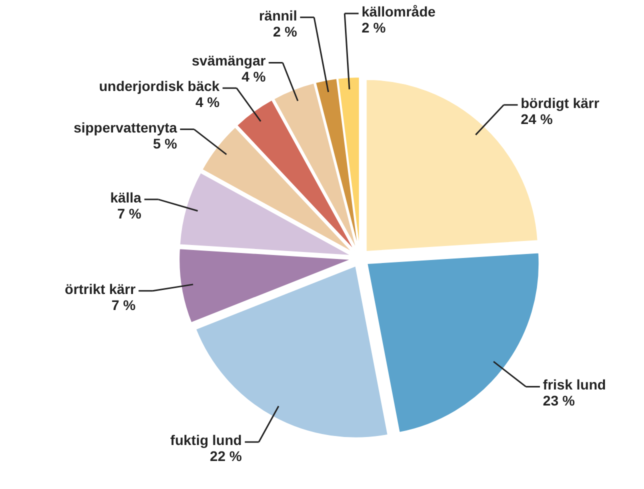 Image resolution: width=644 pixels, height=489 pixels. I want to click on slice-label: svämängar, so click(229, 60).